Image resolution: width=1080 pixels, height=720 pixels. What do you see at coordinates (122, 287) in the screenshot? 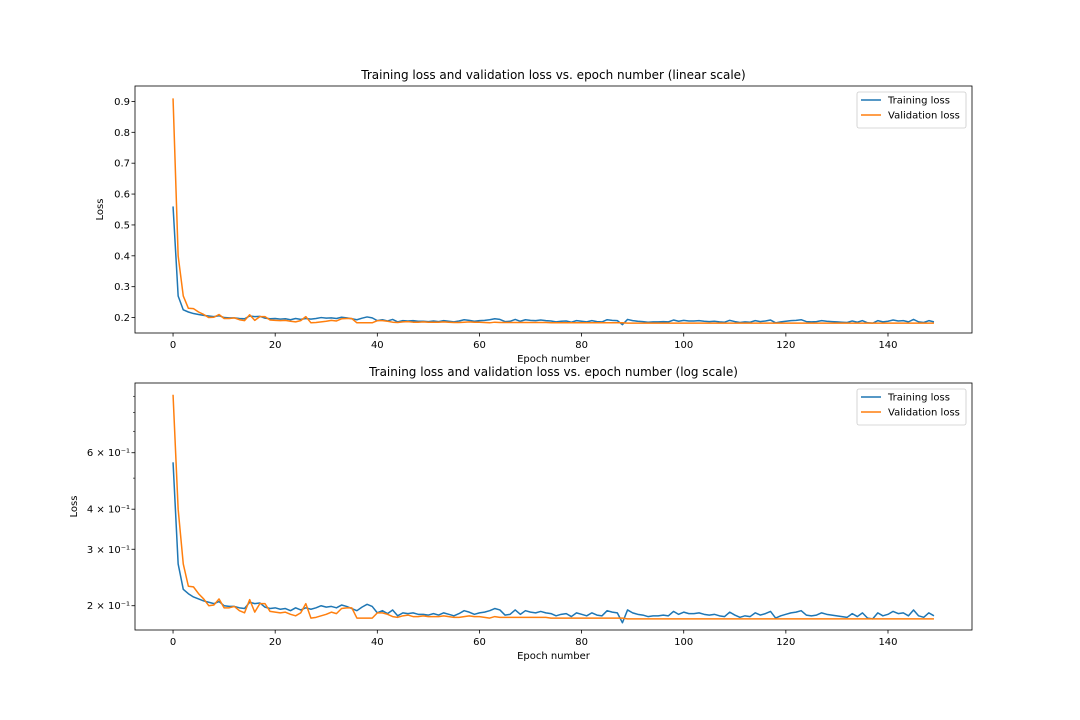
I see `y-tick-label: 0.3` at bounding box center [122, 287].